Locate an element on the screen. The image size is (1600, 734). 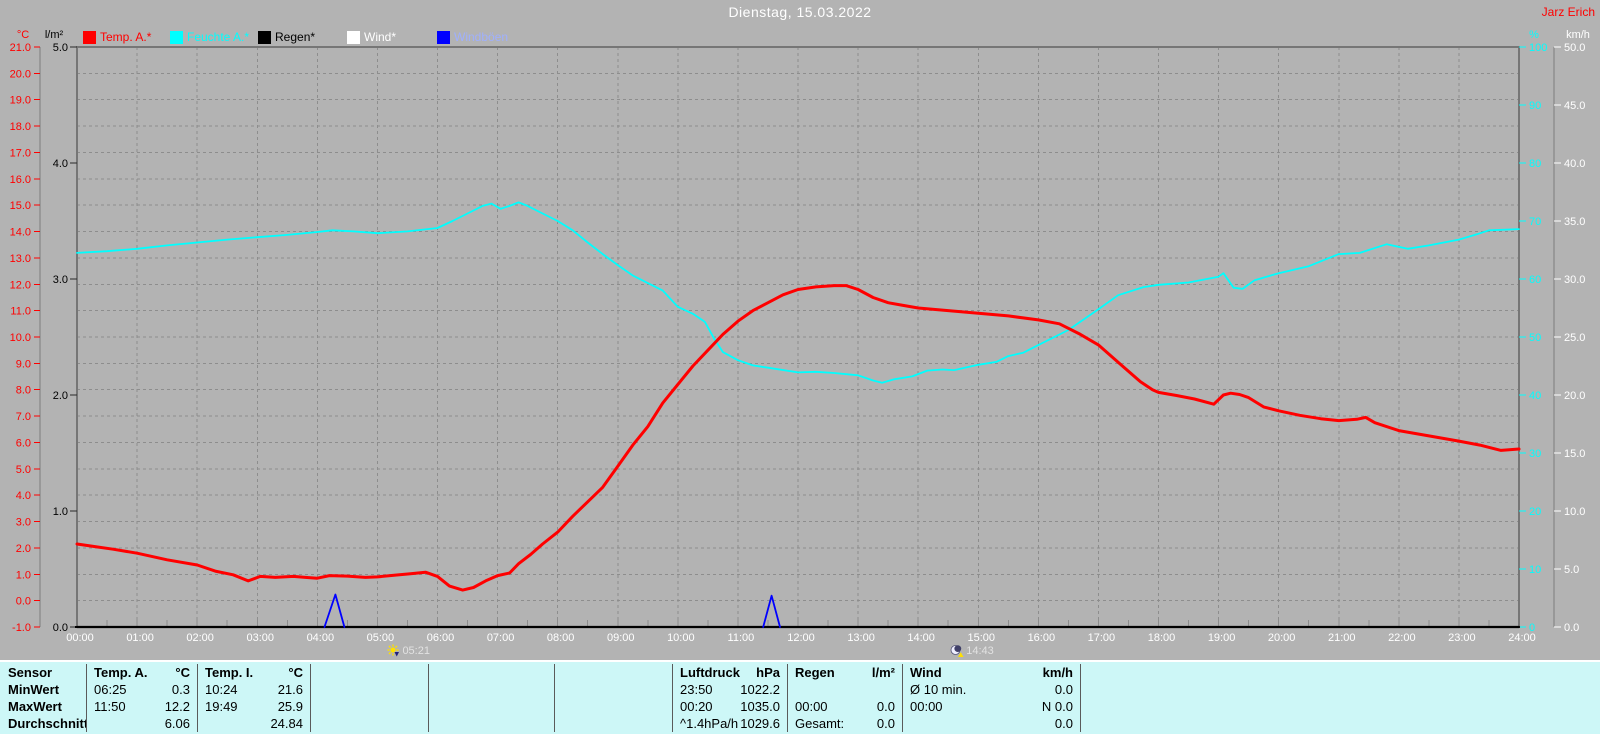
wind_kmh-tick-label: 10.0 is located at coordinates (1574, 512).